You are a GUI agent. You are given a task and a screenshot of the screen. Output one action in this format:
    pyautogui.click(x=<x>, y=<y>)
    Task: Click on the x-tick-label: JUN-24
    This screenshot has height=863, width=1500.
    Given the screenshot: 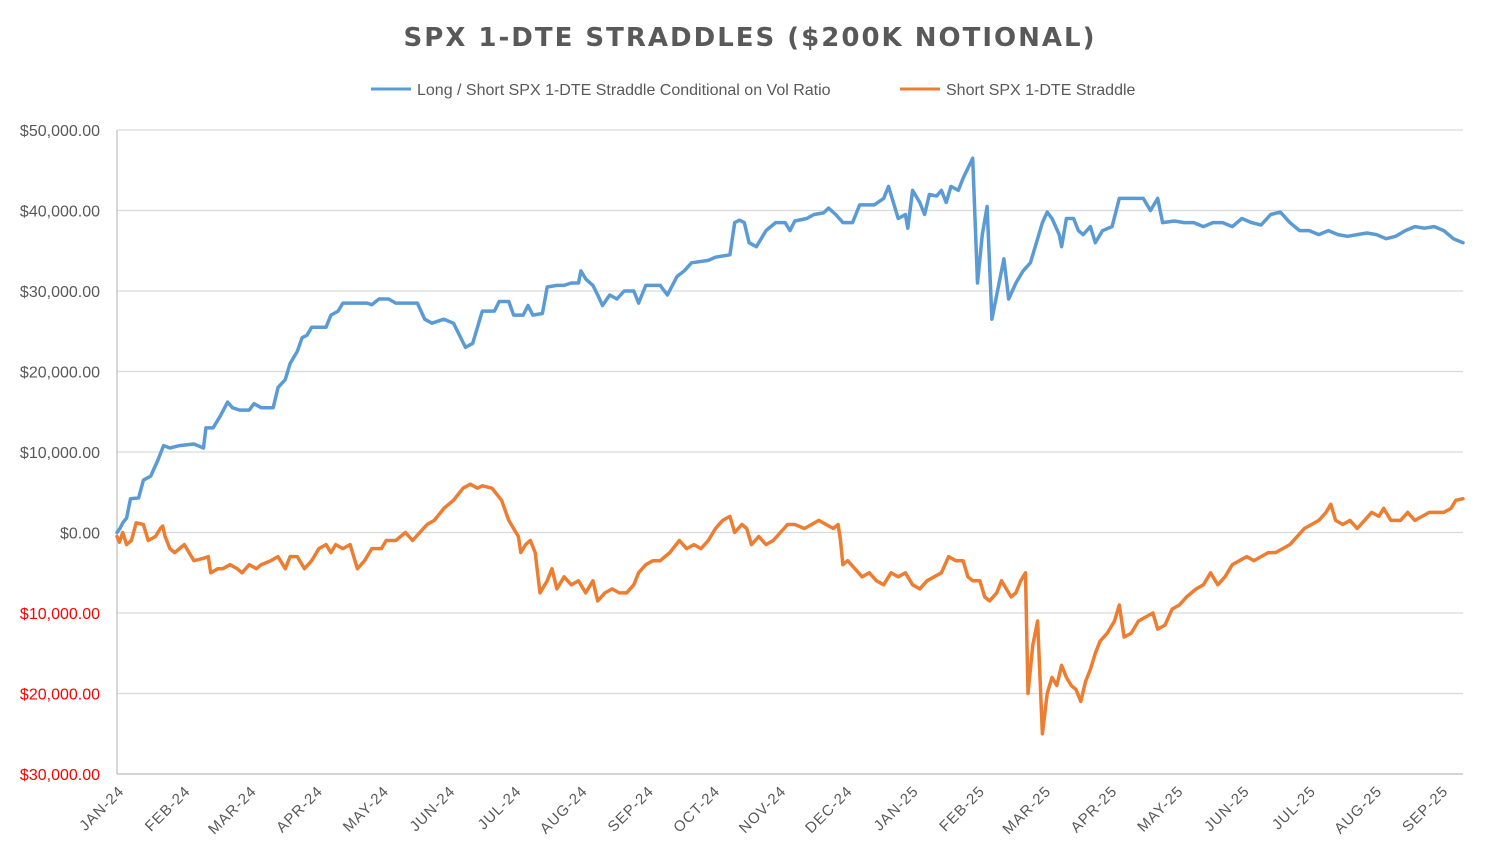 What is the action you would take?
    pyautogui.click(x=433, y=809)
    